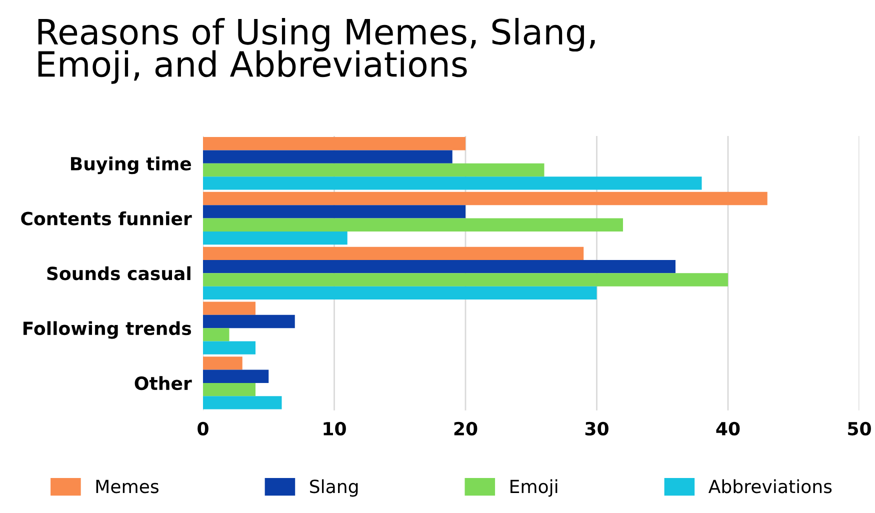 The image size is (875, 513). Describe the element at coordinates (316, 51) in the screenshot. I see `chart-title: Reasons of Using Memes, Slang, Emoji, and Abbreviations` at that location.